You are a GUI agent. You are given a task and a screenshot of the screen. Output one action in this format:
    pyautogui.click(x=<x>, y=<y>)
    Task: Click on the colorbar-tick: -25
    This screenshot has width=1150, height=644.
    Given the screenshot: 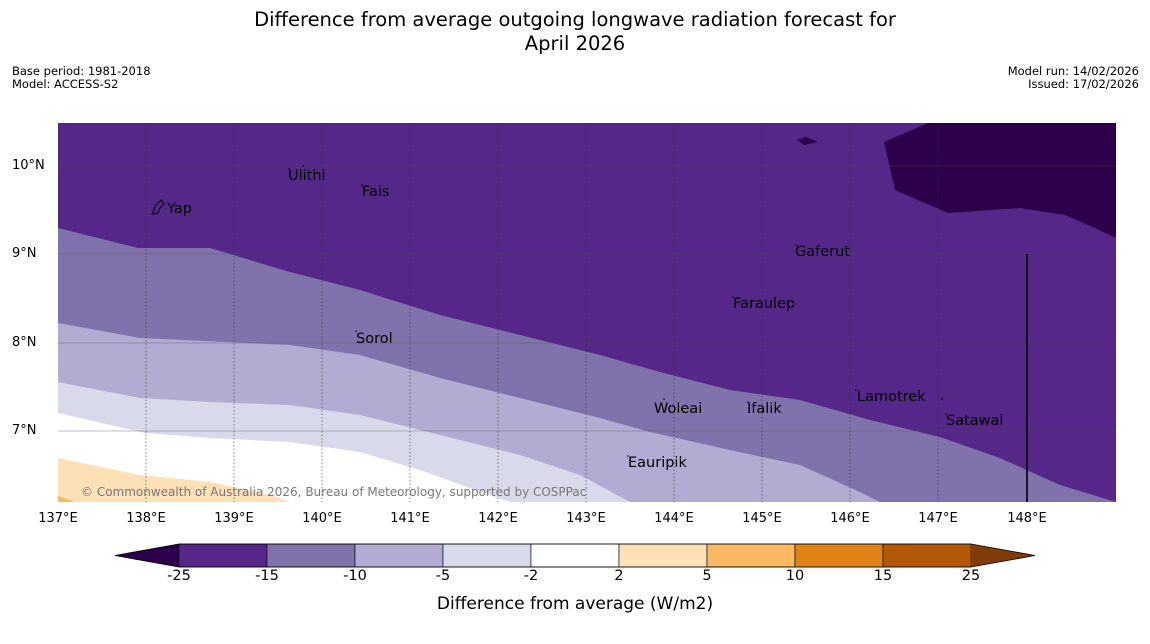 What is the action you would take?
    pyautogui.click(x=179, y=576)
    